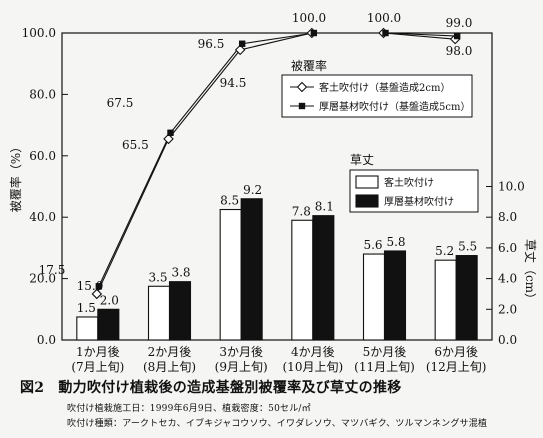 Image resolution: width=543 pixels, height=438 pixels. Describe the element at coordinates (42, 279) in the screenshot. I see `left-axis-tick-label: 20.0` at that location.